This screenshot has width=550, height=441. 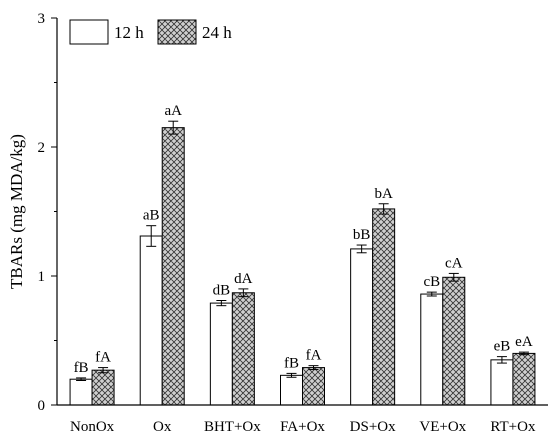 I want to click on y-axis-label: TBARs (mg MDA/kg), so click(x=16, y=211).